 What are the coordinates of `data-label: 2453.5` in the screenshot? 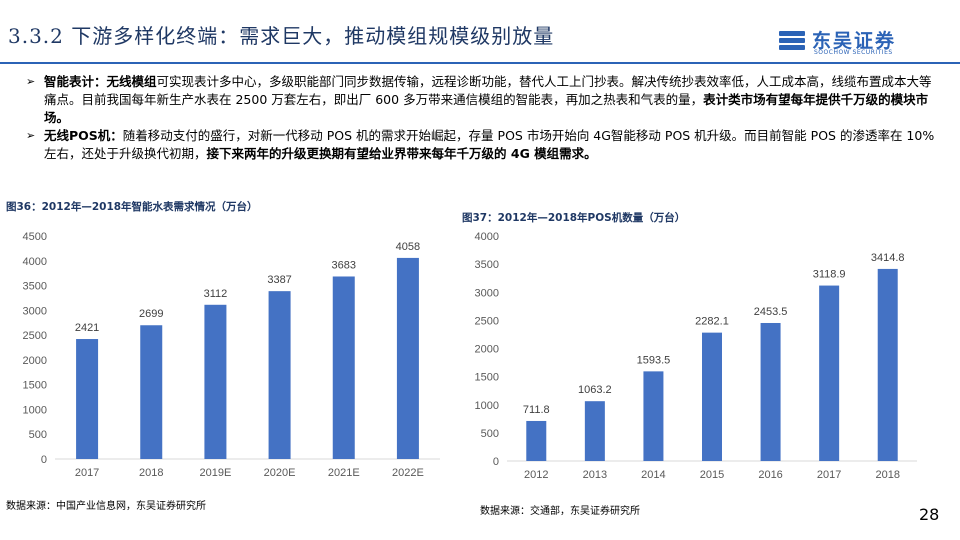 It's located at (771, 312).